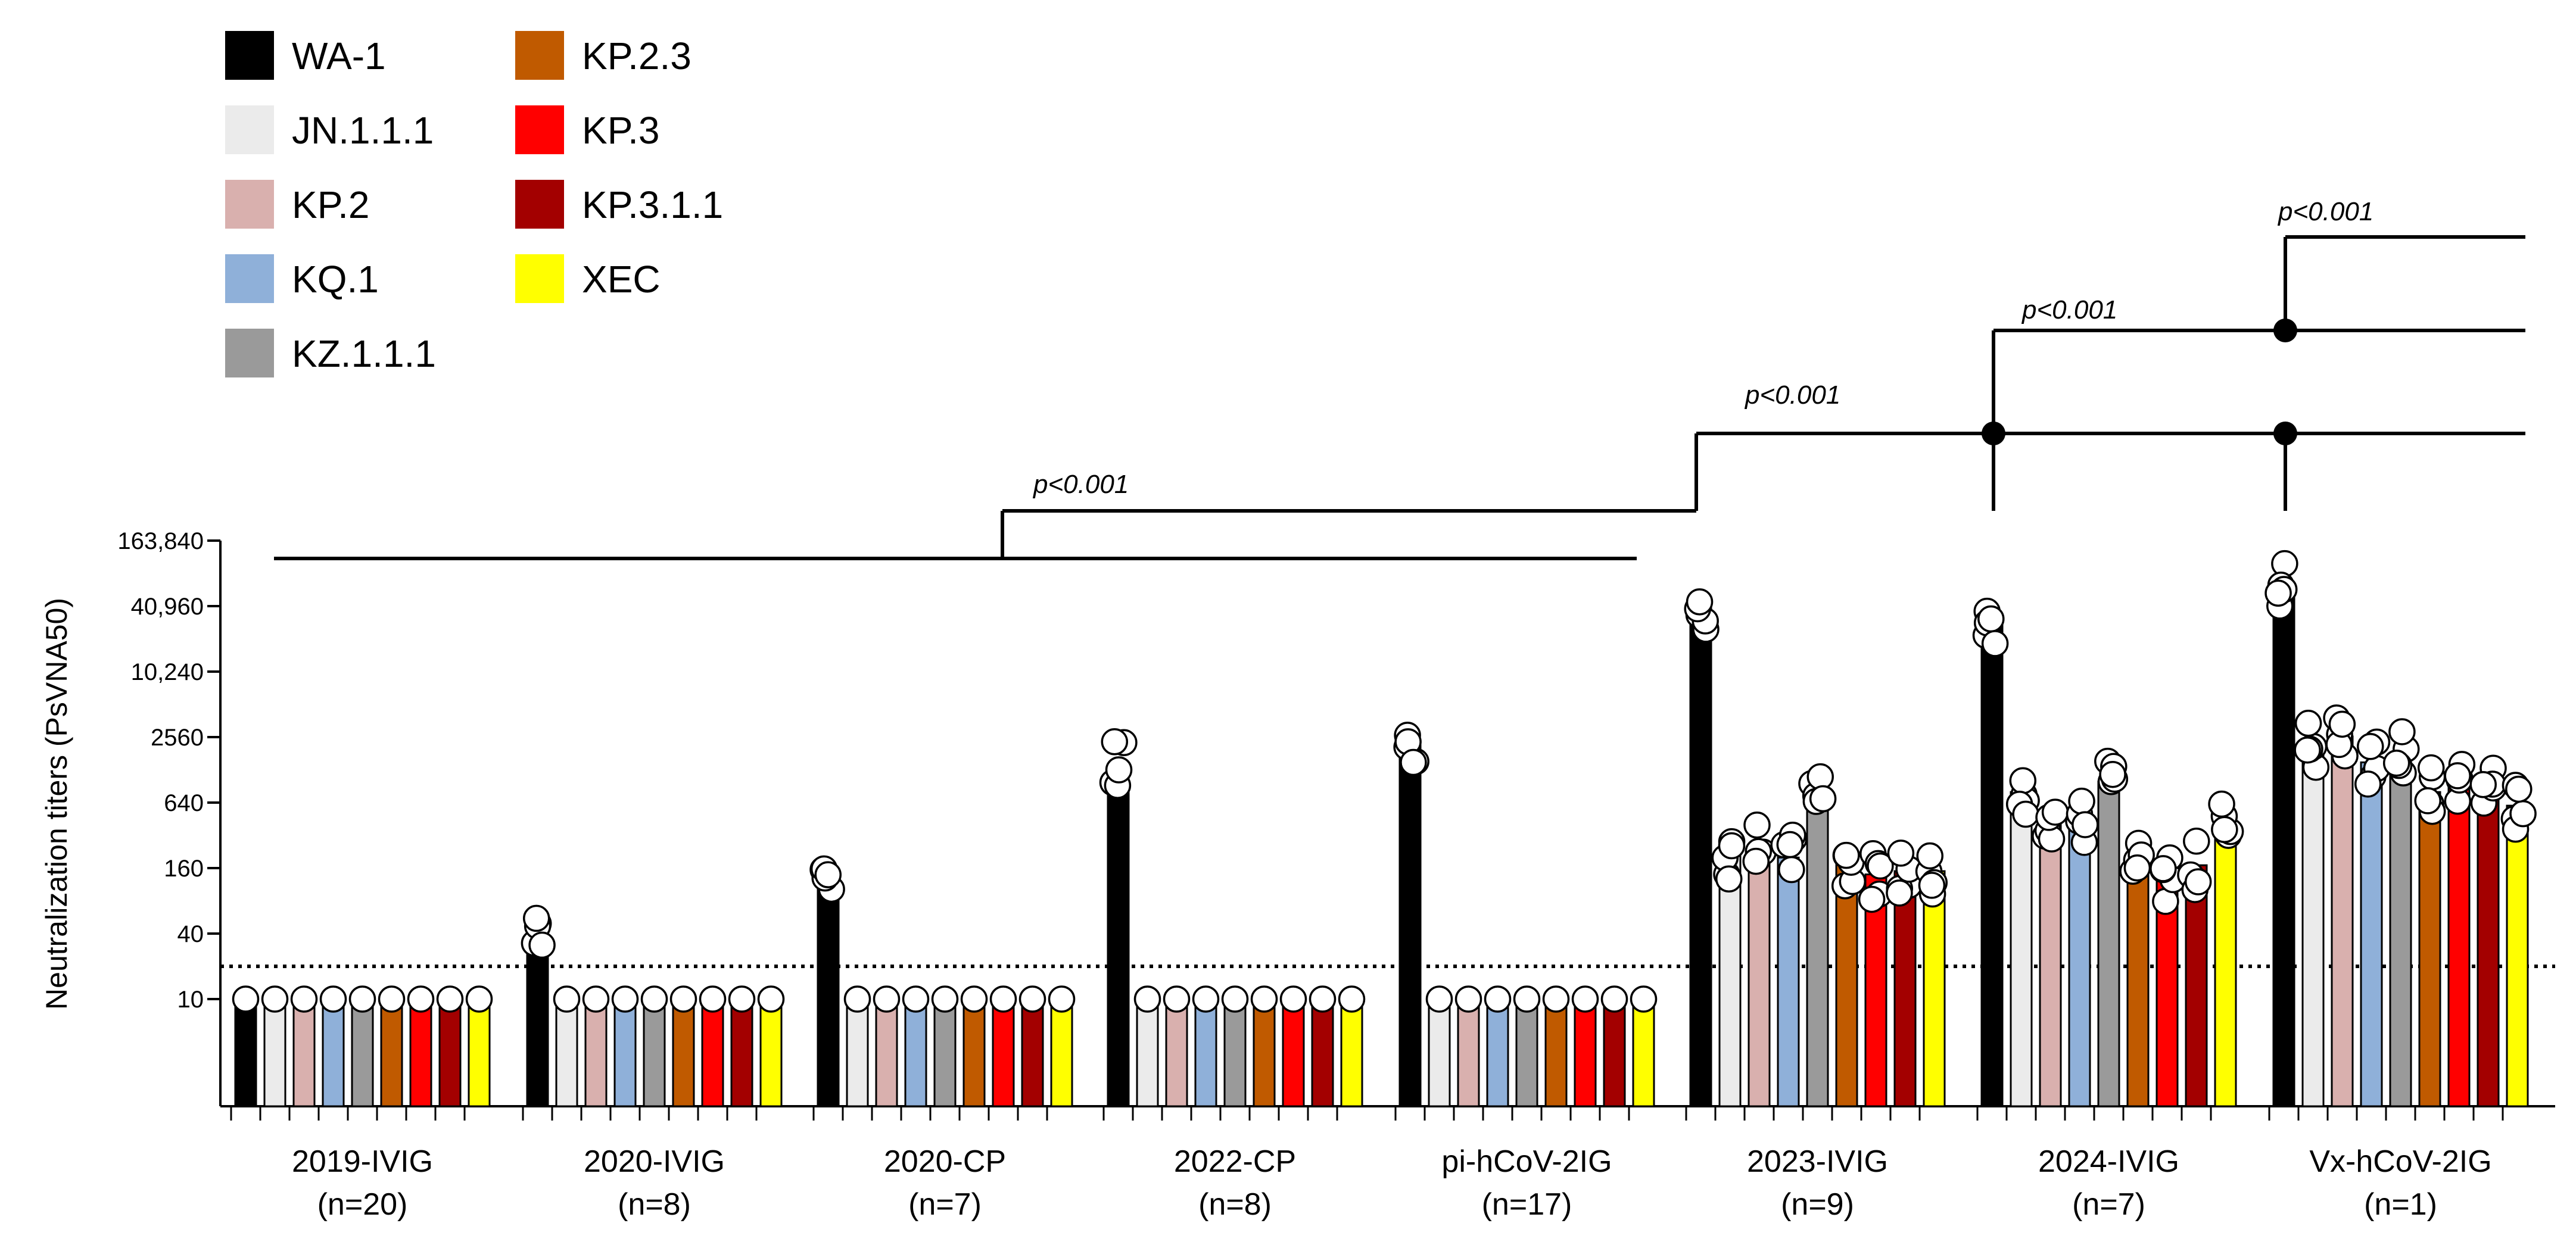 The width and height of the screenshot is (2576, 1242). I want to click on group-n-label: (n=1), so click(2400, 1204).